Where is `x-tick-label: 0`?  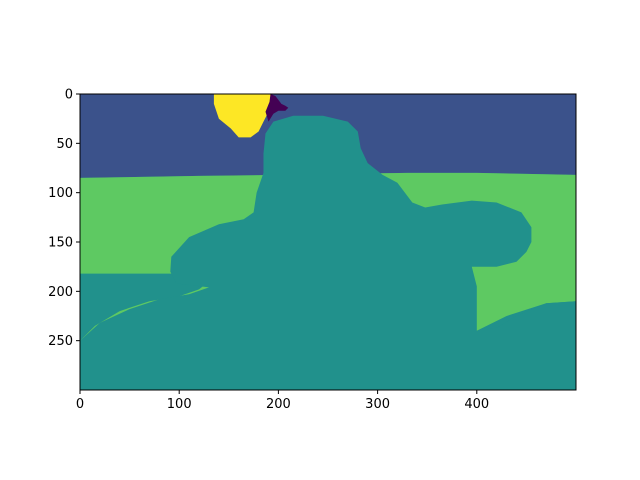 x-tick-label: 0 is located at coordinates (80, 404).